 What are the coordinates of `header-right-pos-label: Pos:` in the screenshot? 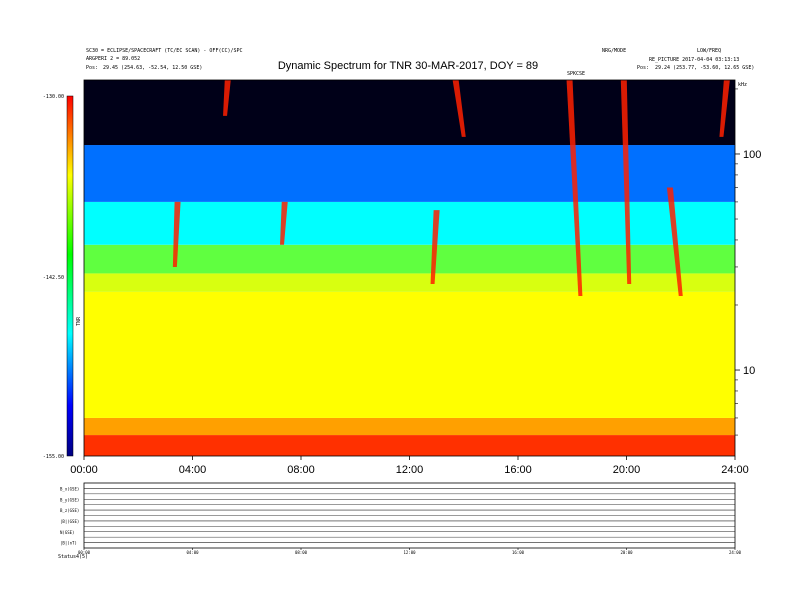 It's located at (643, 68).